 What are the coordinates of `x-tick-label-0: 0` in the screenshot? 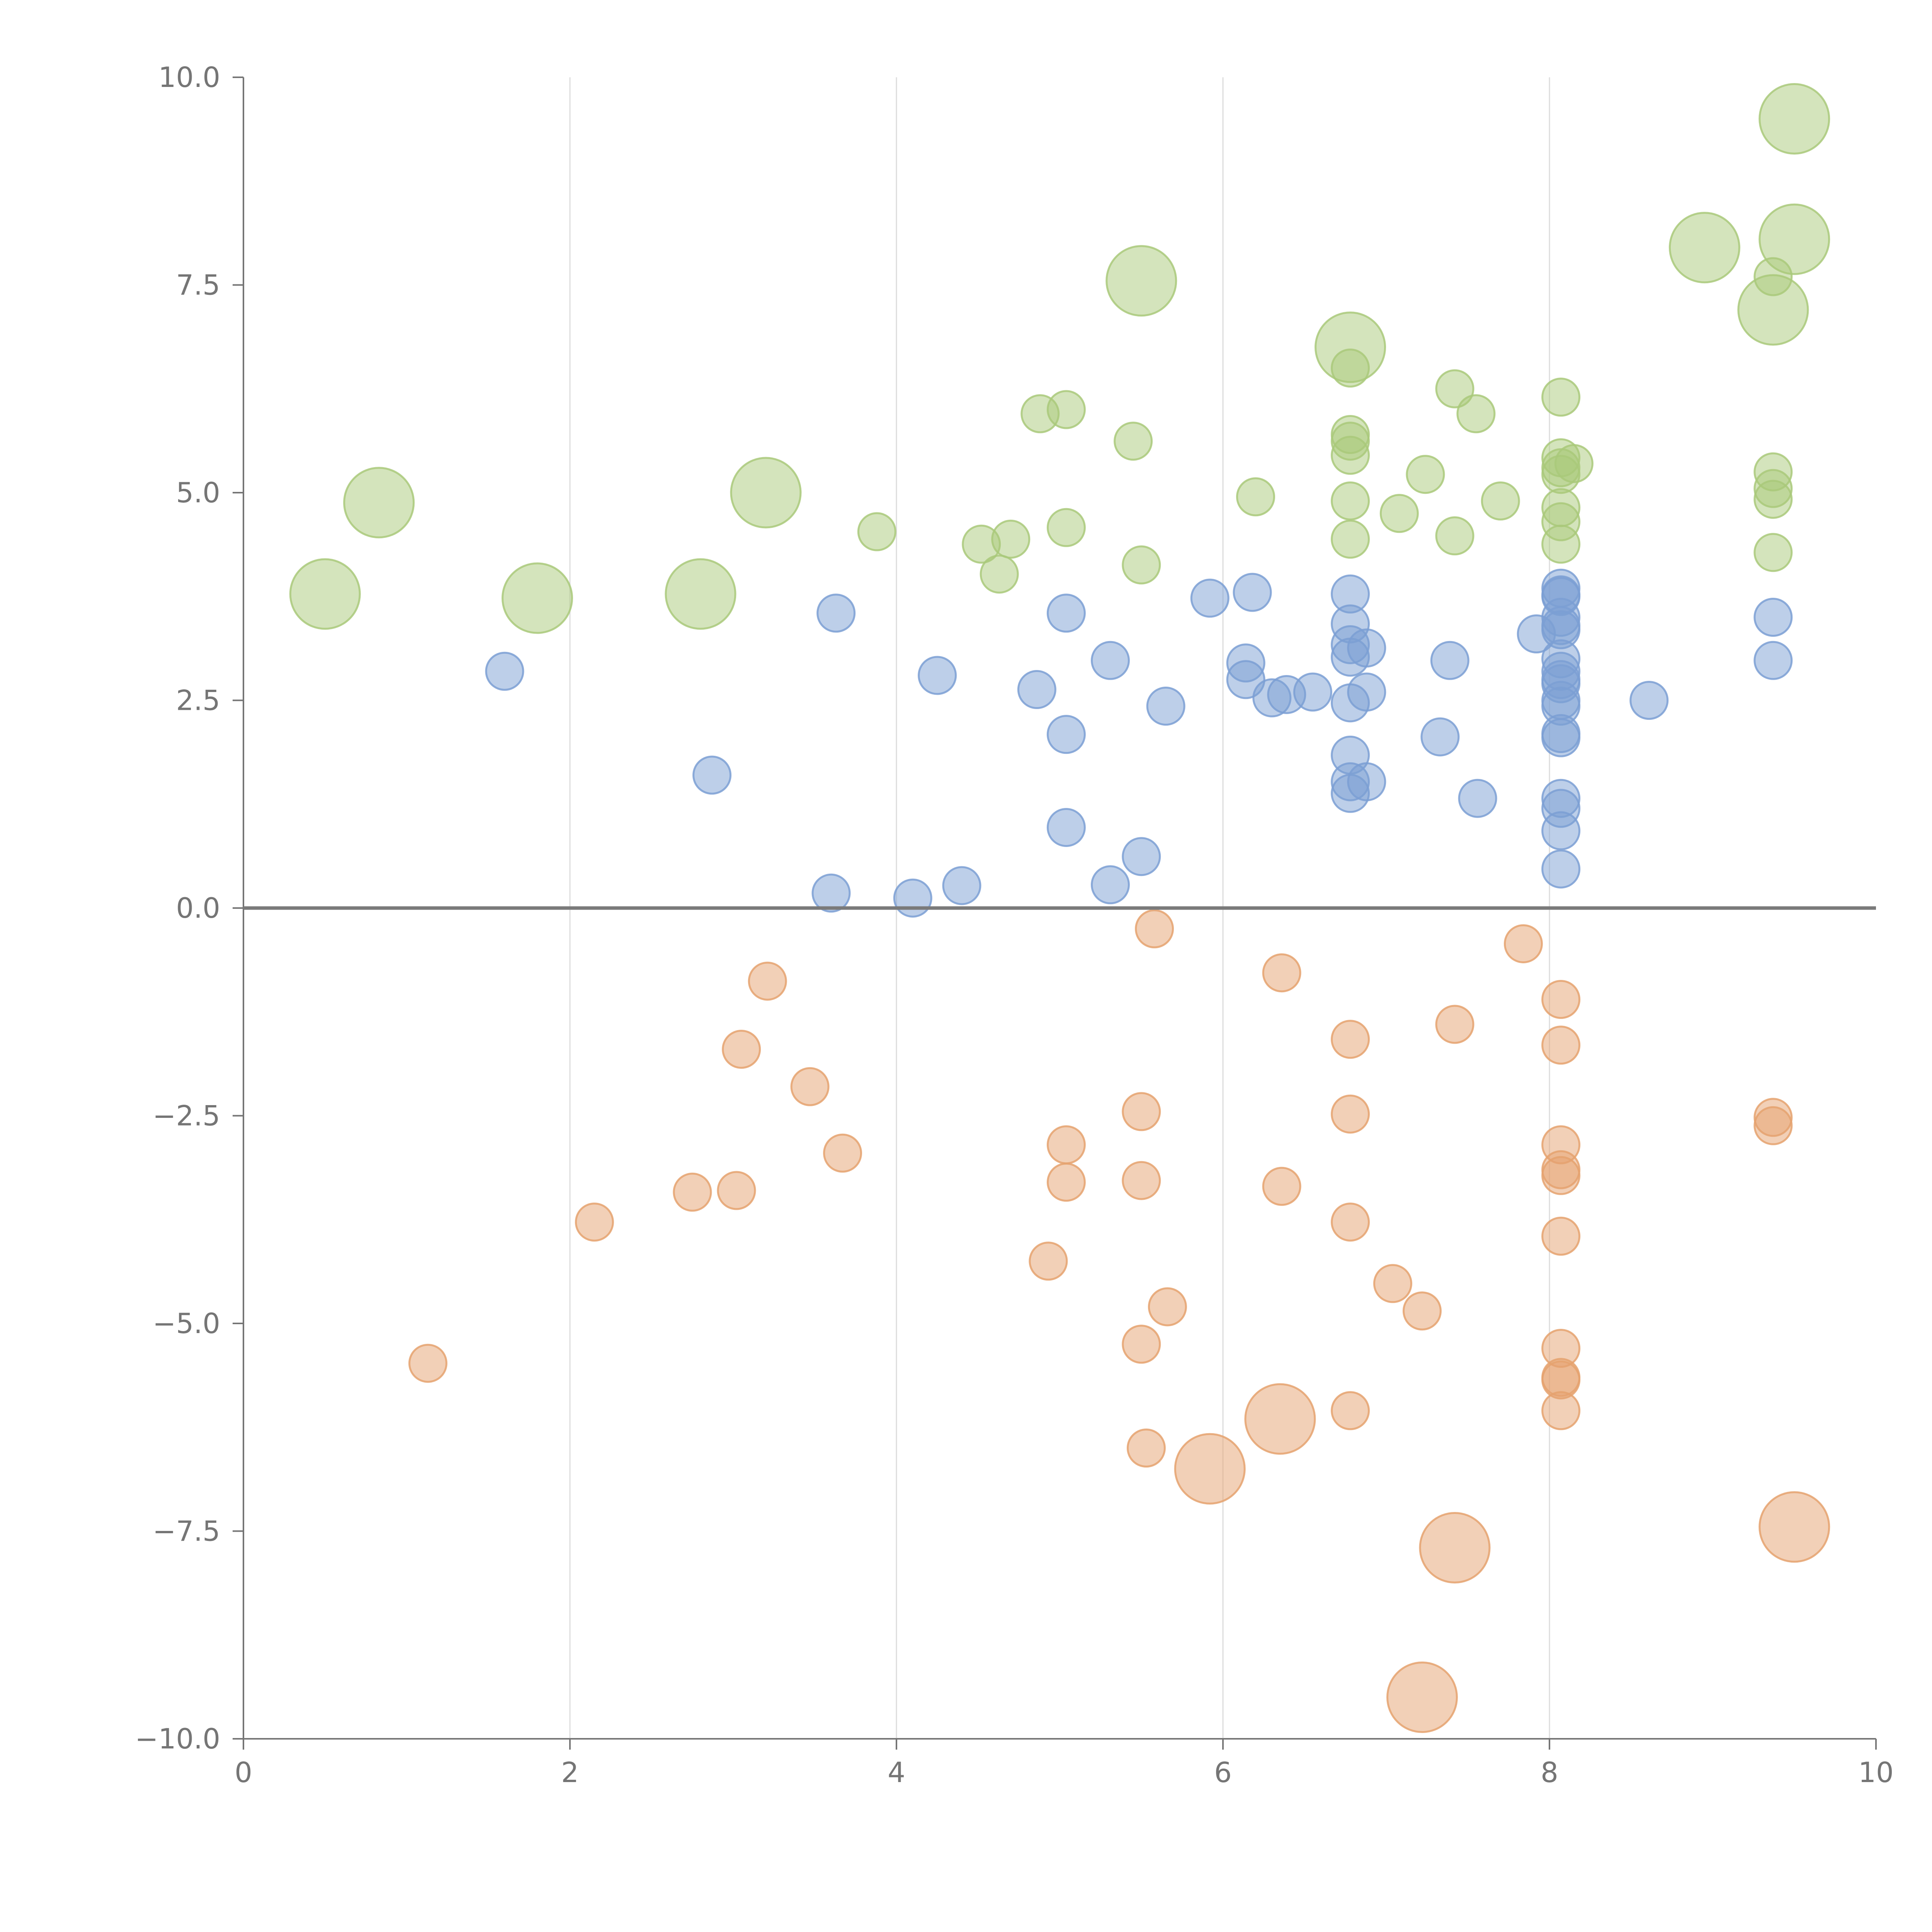 It's located at (244, 1772).